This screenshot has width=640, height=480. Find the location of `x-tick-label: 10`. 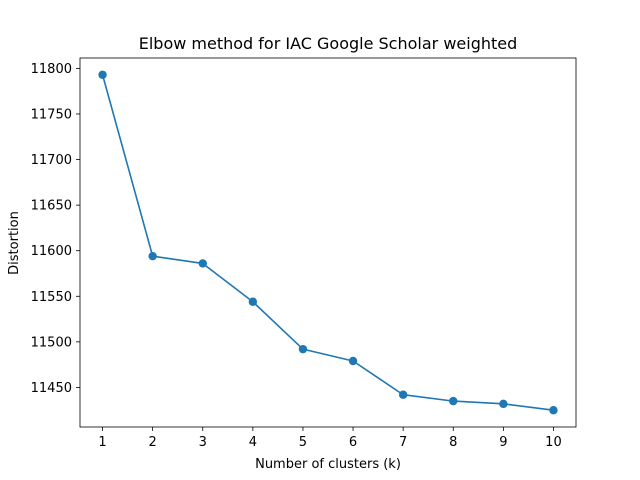

x-tick-label: 10 is located at coordinates (553, 442).